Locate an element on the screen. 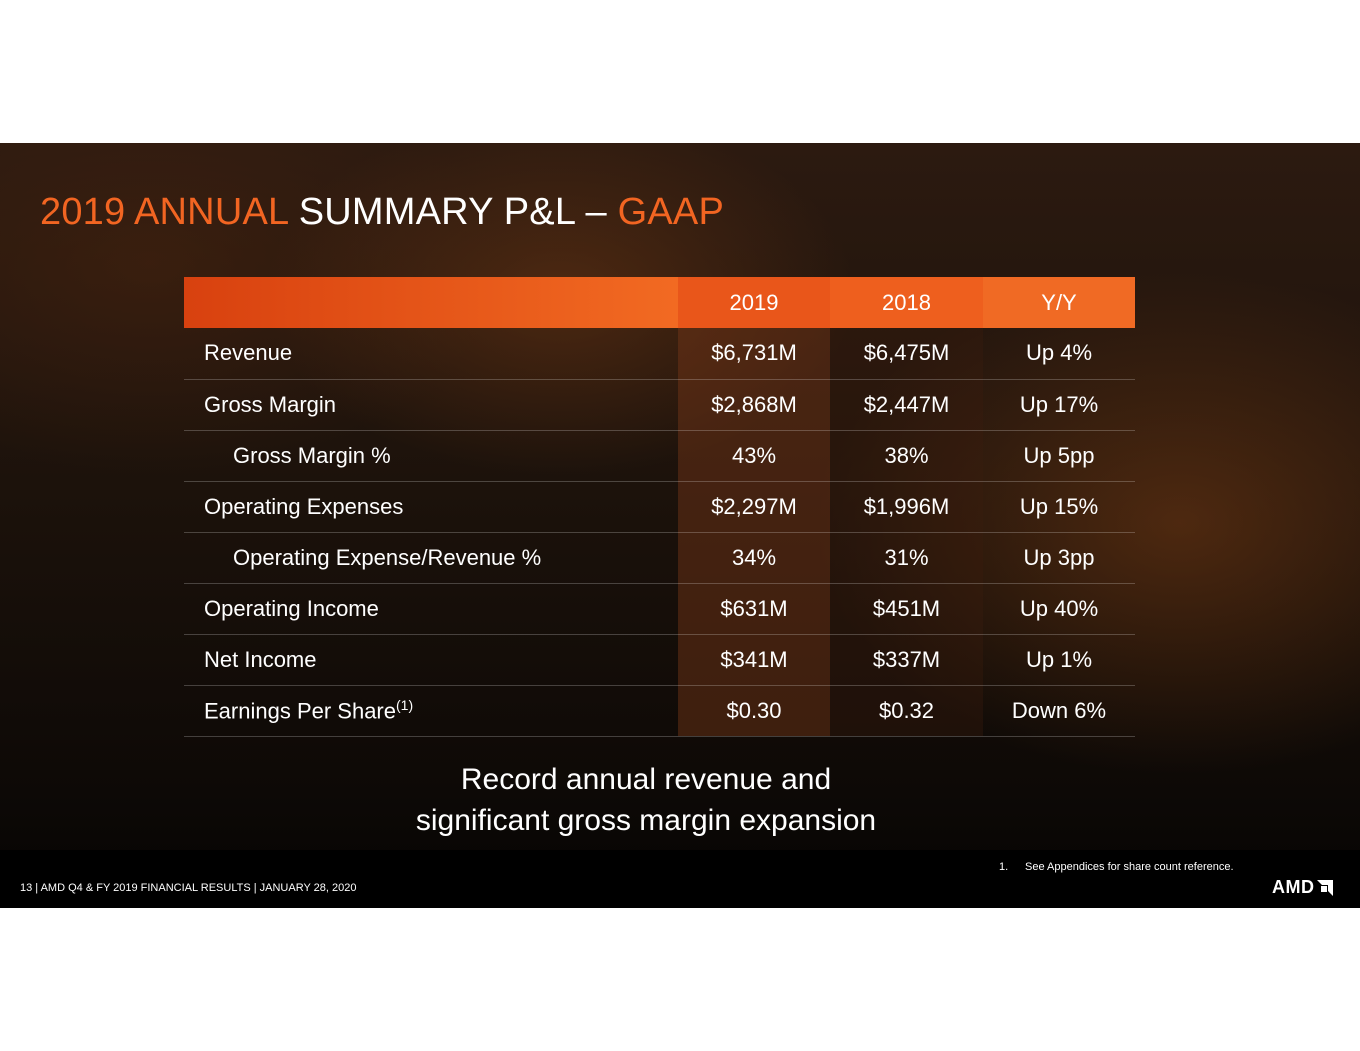 The width and height of the screenshot is (1360, 1051). cell-yy: Down 6% is located at coordinates (1059, 711).